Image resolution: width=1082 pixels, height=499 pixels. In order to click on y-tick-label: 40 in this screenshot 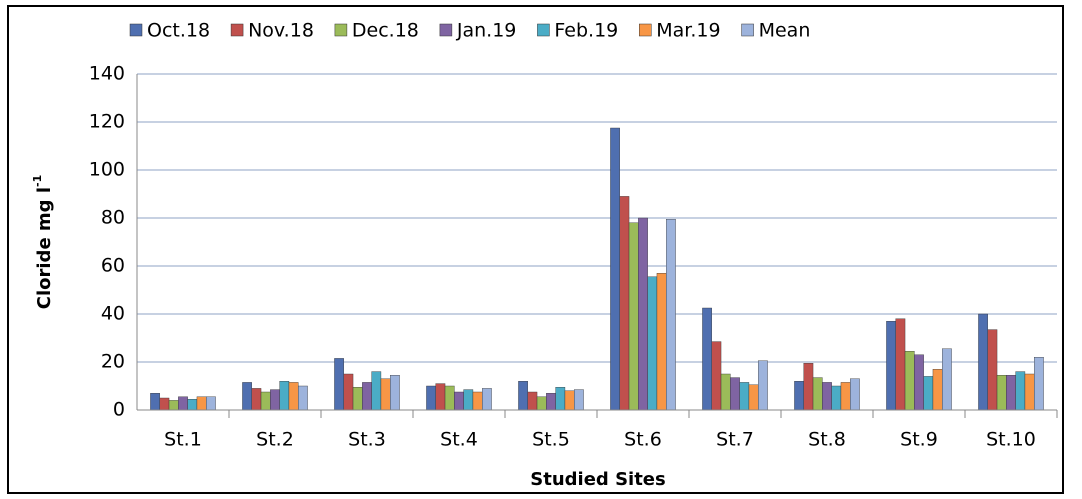, I will do `click(113, 314)`.